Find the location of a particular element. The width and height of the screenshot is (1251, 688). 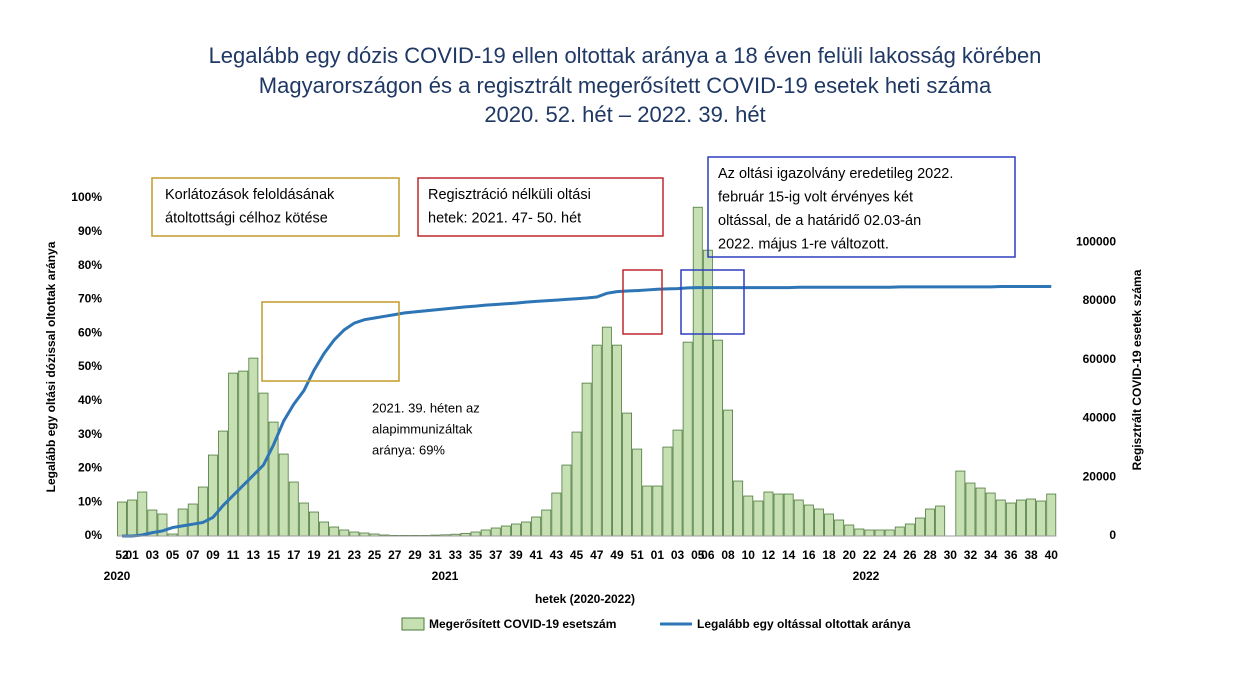

y-tick-label: 40% is located at coordinates (90, 400).